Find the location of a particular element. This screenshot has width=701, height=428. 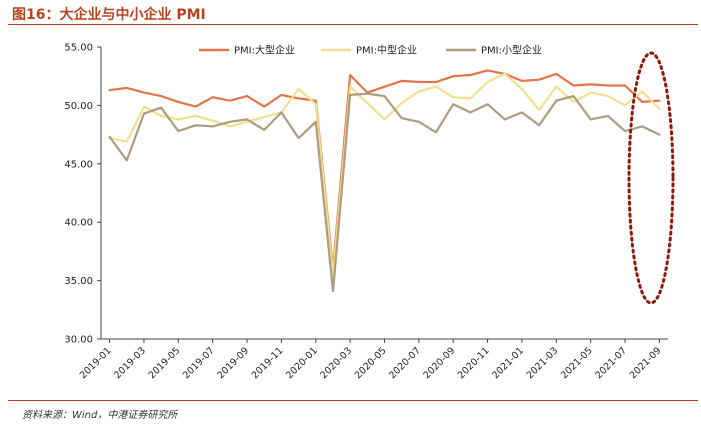

x-tick-label: 2021-09 is located at coordinates (646, 363).